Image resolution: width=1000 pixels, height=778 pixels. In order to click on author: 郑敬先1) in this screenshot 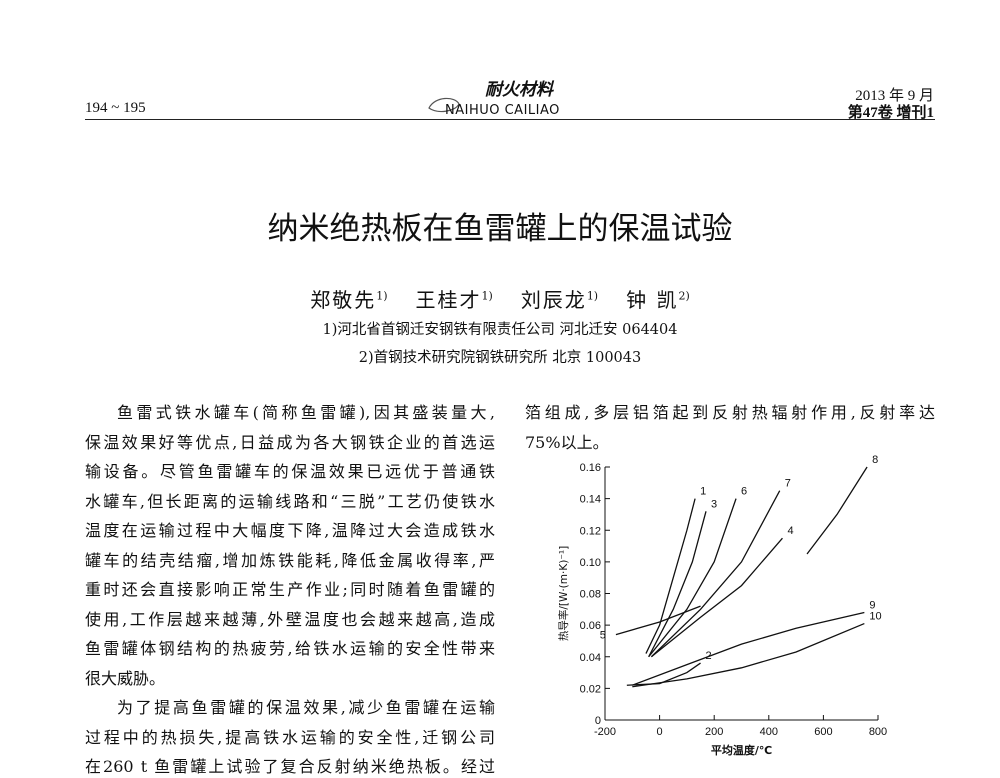, I will do `click(348, 300)`.